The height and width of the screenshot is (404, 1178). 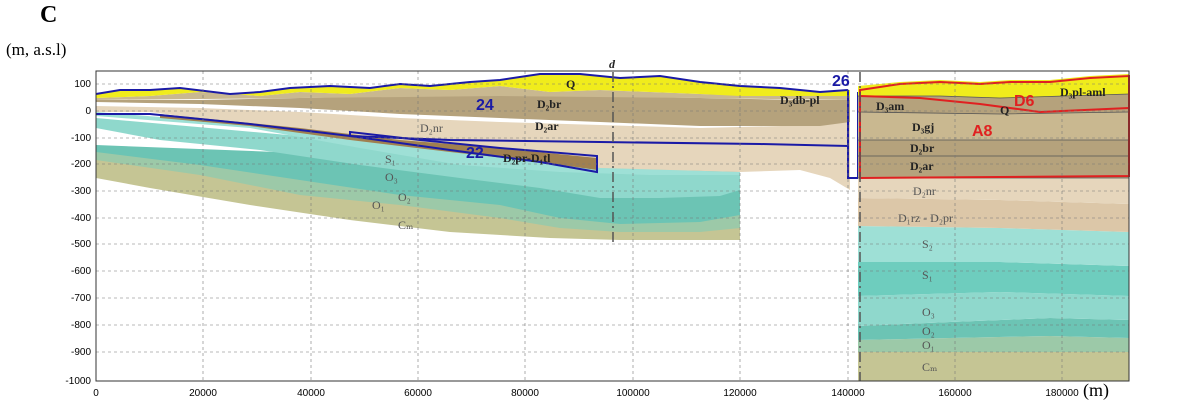 I want to click on label-o1-left: O₁, so click(x=378, y=205).